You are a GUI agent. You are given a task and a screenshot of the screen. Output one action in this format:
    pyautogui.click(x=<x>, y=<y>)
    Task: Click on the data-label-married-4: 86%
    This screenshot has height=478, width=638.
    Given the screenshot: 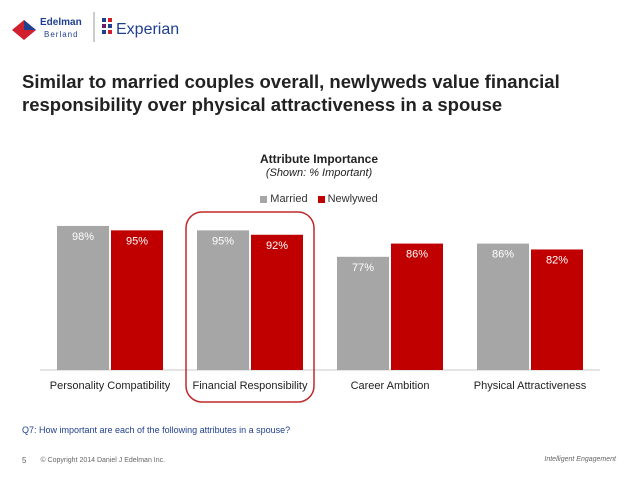 What is the action you would take?
    pyautogui.click(x=503, y=255)
    